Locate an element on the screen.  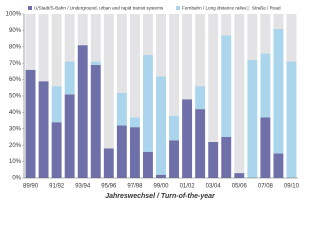
x-tick-label: 89/90 is located at coordinates (31, 187).